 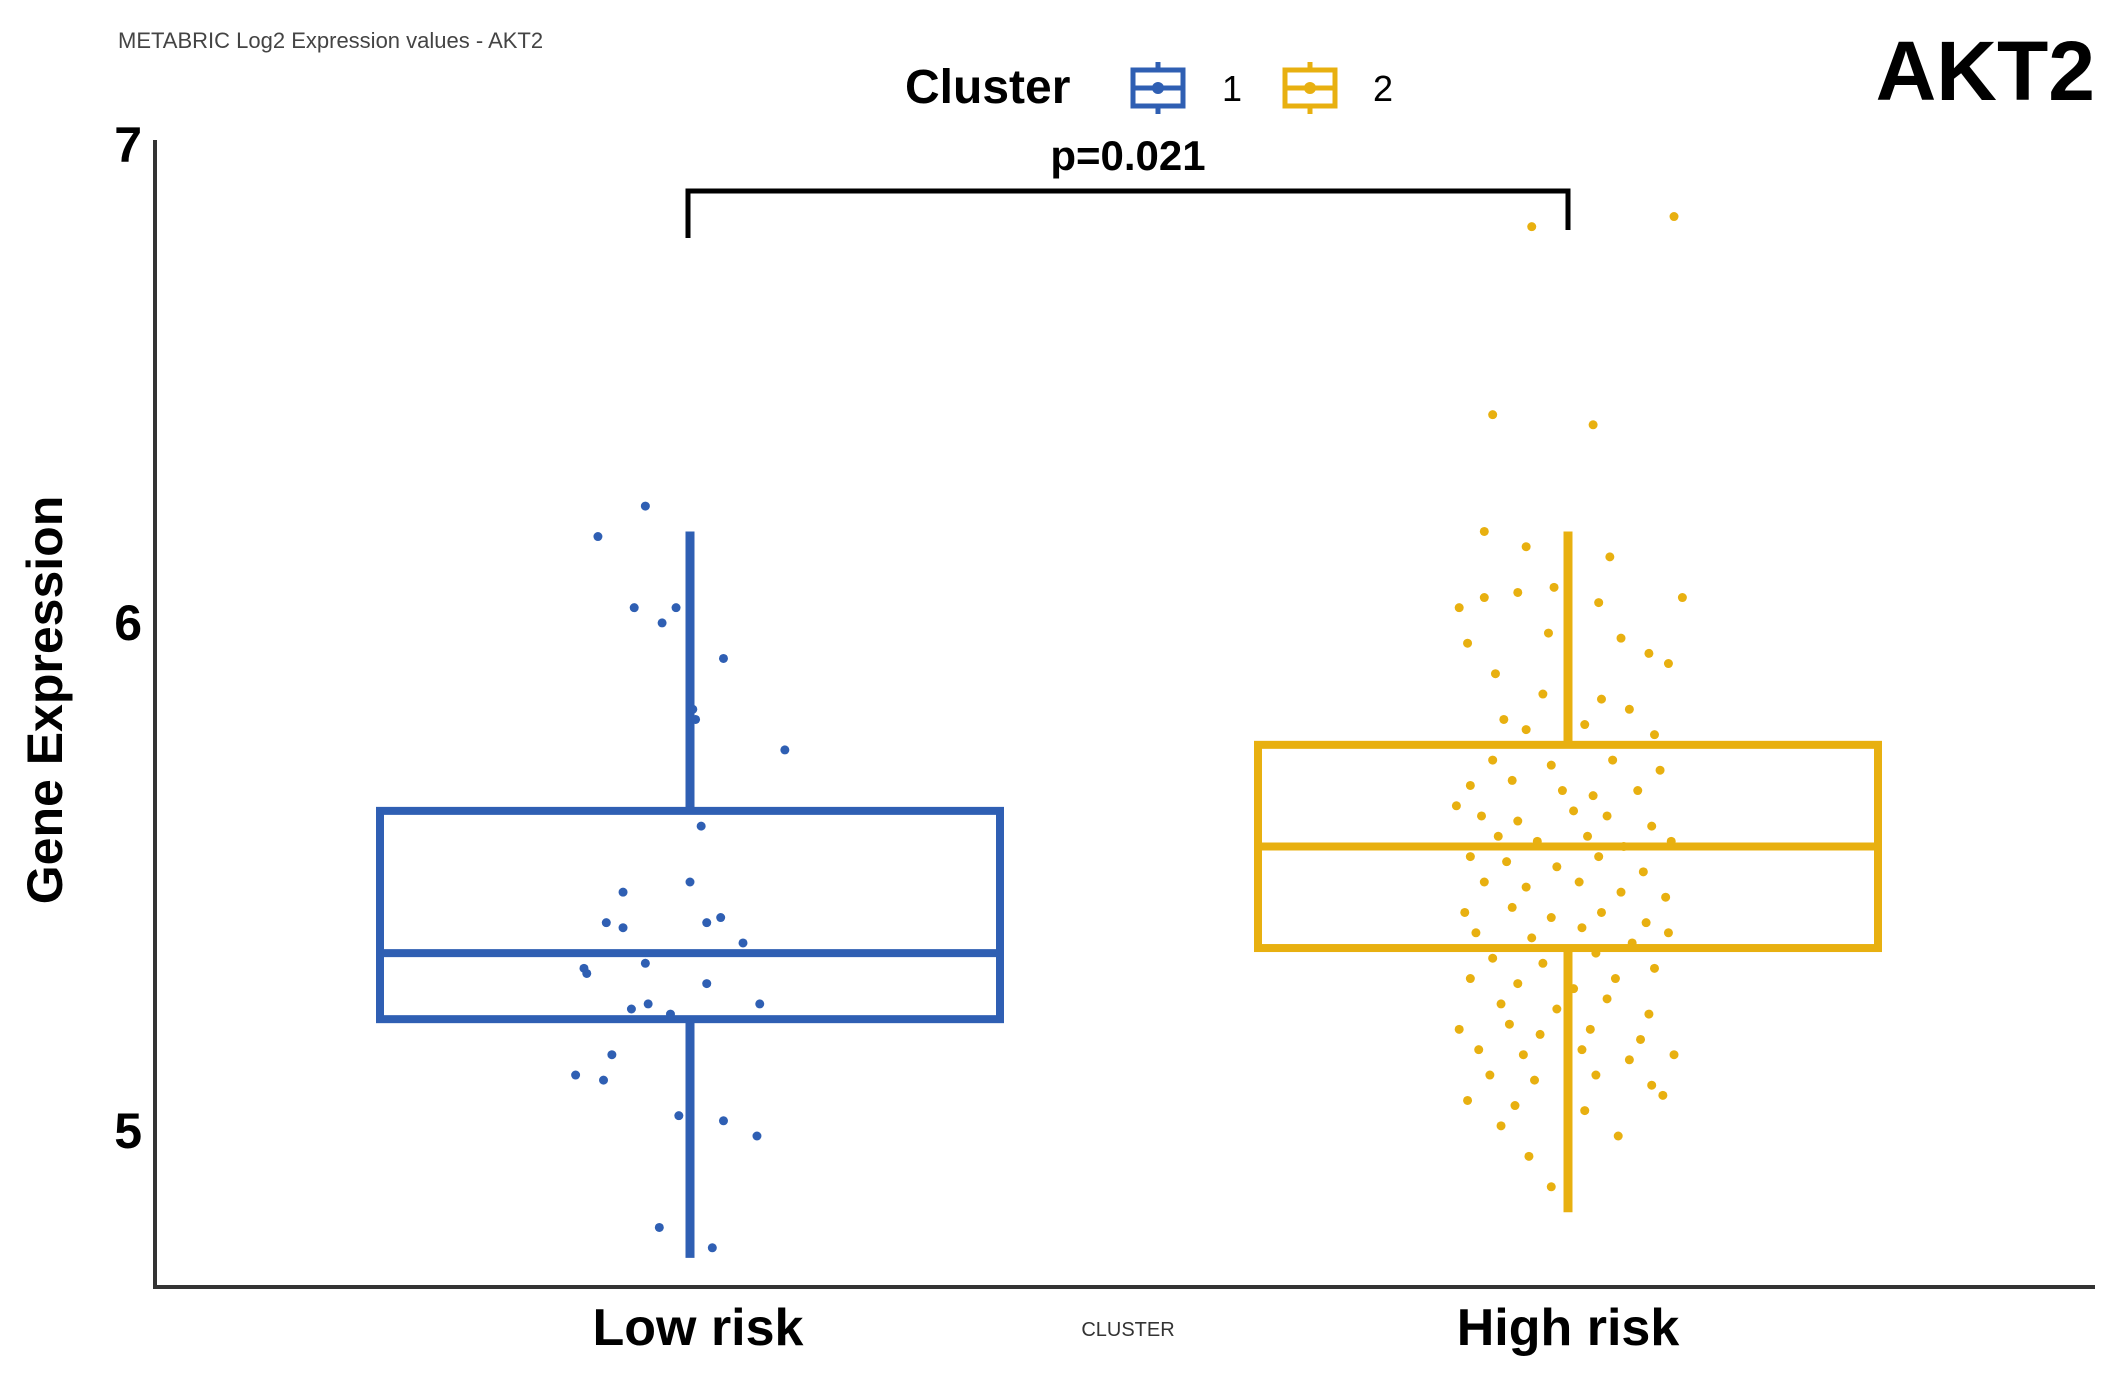 I want to click on legend-label-1: 1, so click(x=1232, y=88).